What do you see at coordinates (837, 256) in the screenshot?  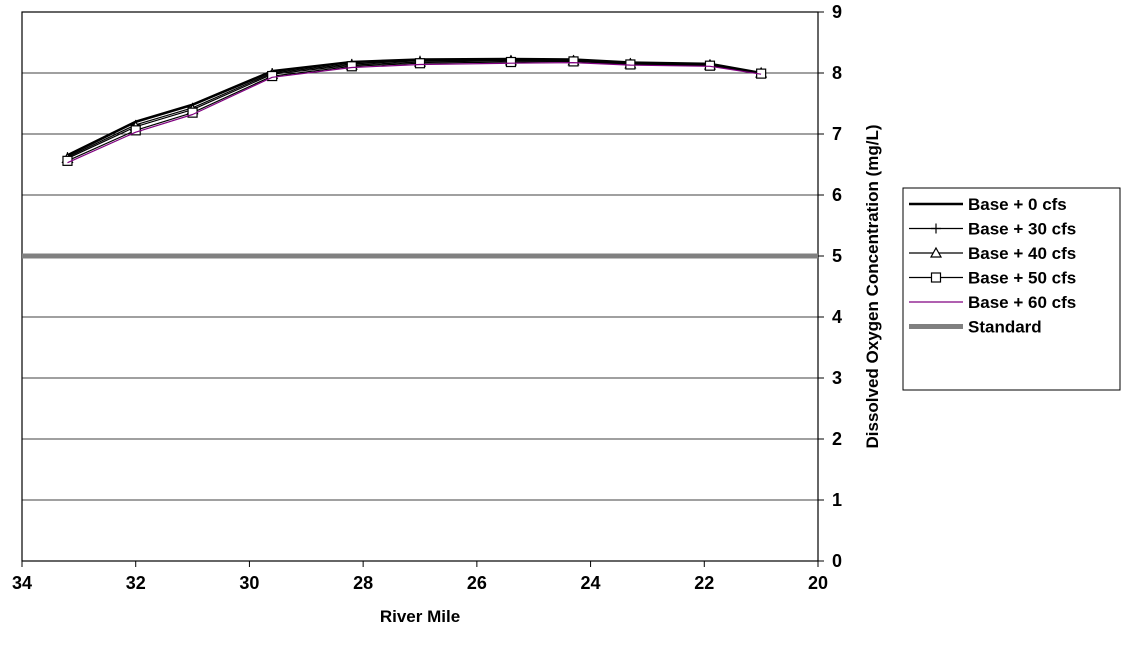 I see `y-tick-label: 5` at bounding box center [837, 256].